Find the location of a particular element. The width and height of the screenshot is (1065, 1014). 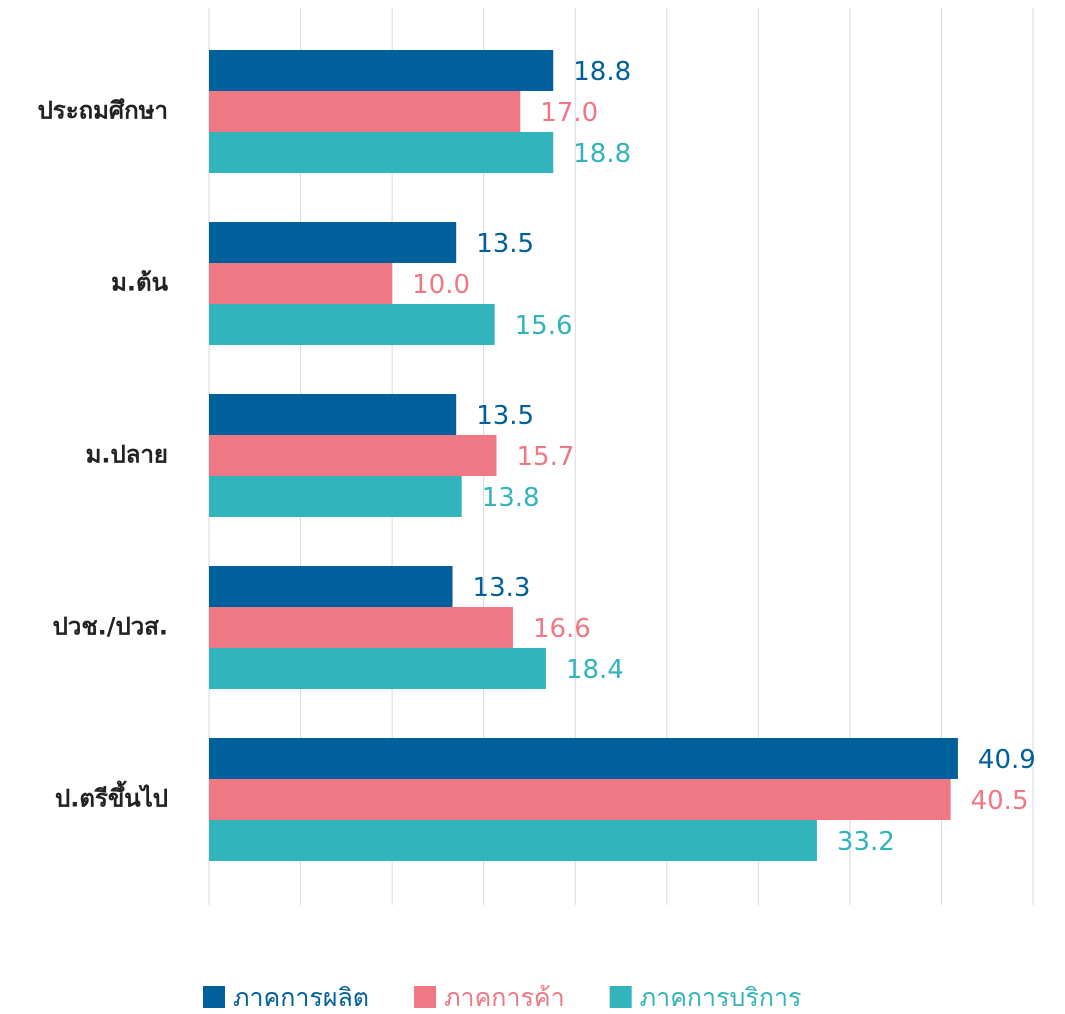

value-label: 40.9 is located at coordinates (1007, 760).